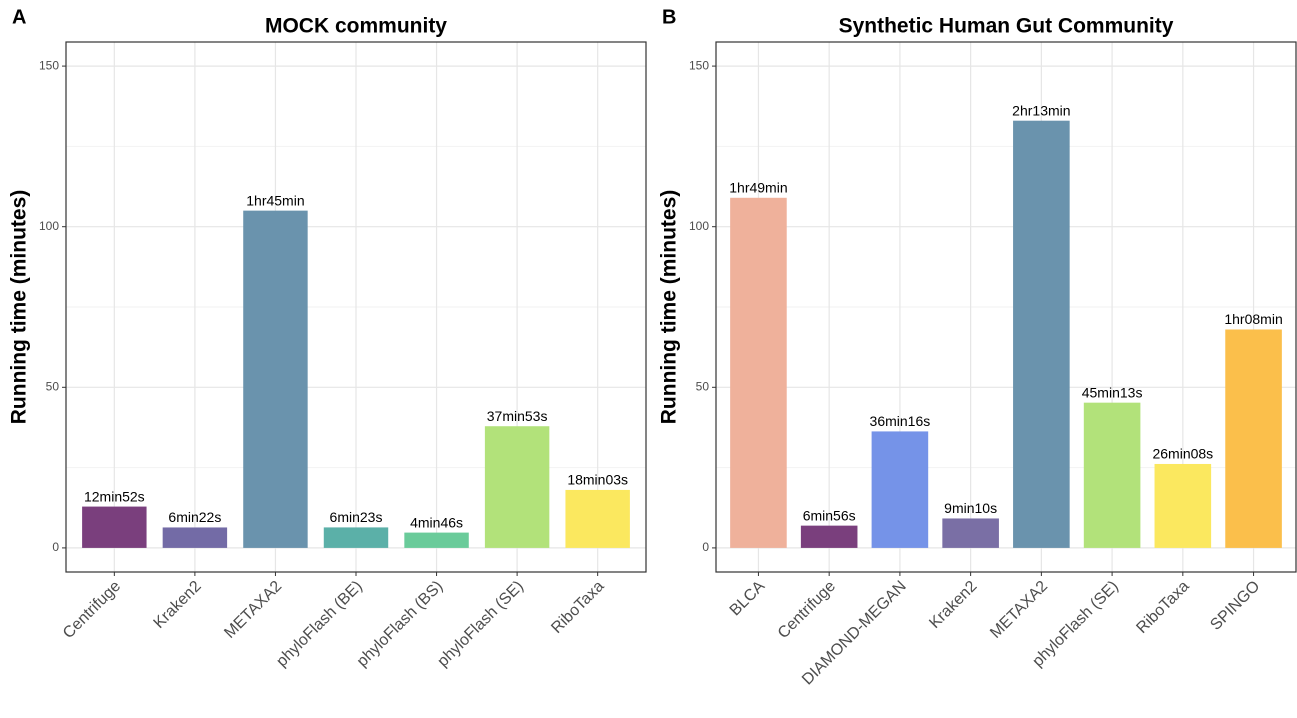 This screenshot has width=1297, height=718. I want to click on chart-title: Synthetic Human Gut Community, so click(1006, 26).